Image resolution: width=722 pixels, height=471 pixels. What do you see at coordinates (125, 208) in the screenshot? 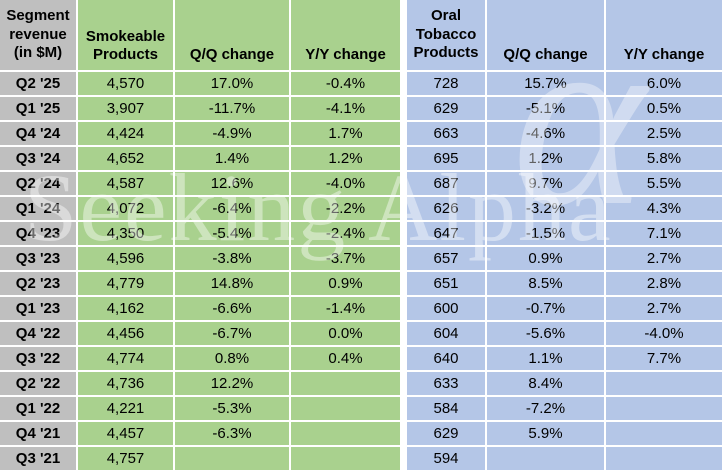
I see `smokeable-revenue-value: 4,072` at bounding box center [125, 208].